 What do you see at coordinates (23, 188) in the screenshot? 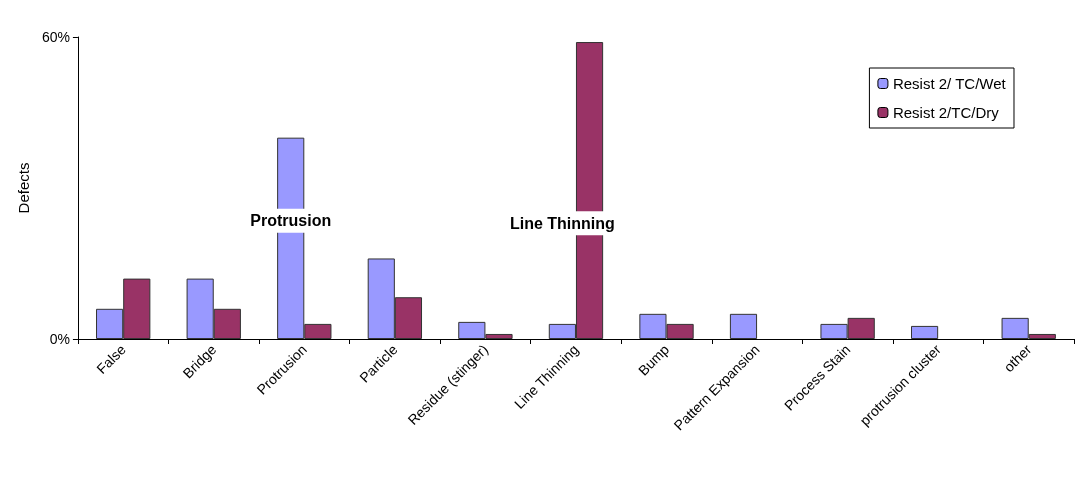
I see `y-axis-title: Defects` at bounding box center [23, 188].